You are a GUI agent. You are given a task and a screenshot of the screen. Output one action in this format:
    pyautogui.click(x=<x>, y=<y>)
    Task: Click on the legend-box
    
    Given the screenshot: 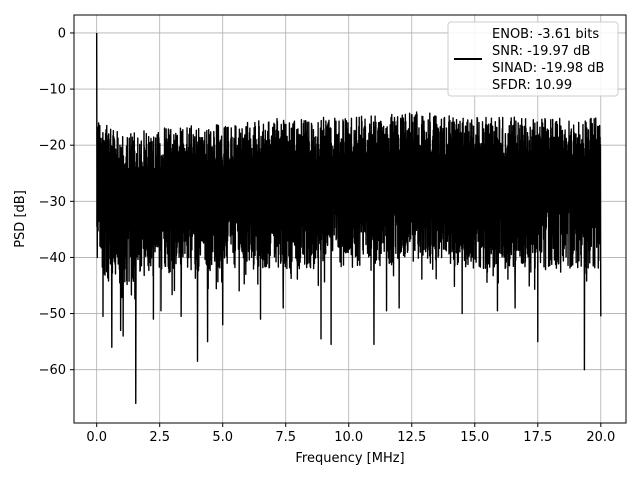 What is the action you would take?
    pyautogui.click(x=533, y=59)
    